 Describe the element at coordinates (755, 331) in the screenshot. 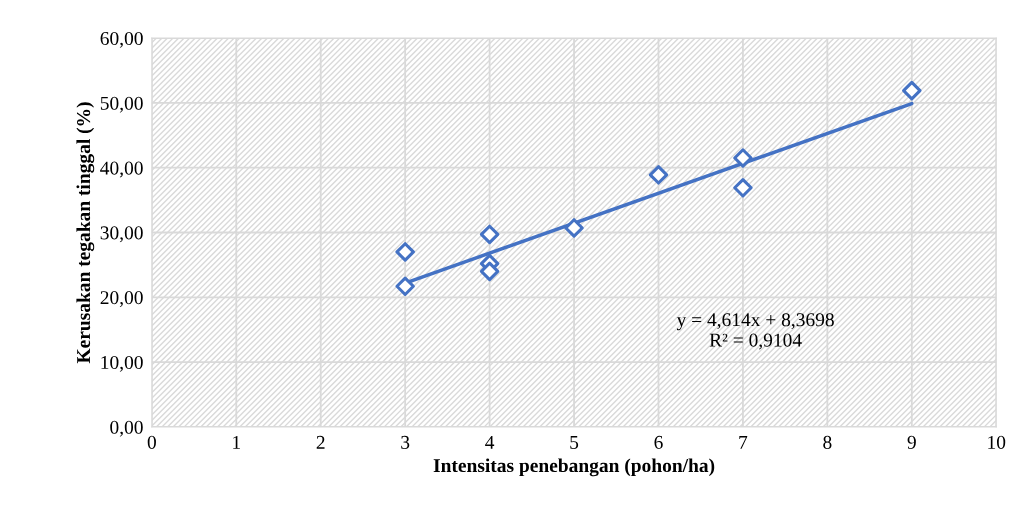

I see `annotation: y = 4,614x + 8,3698 R² = 0,9104` at that location.